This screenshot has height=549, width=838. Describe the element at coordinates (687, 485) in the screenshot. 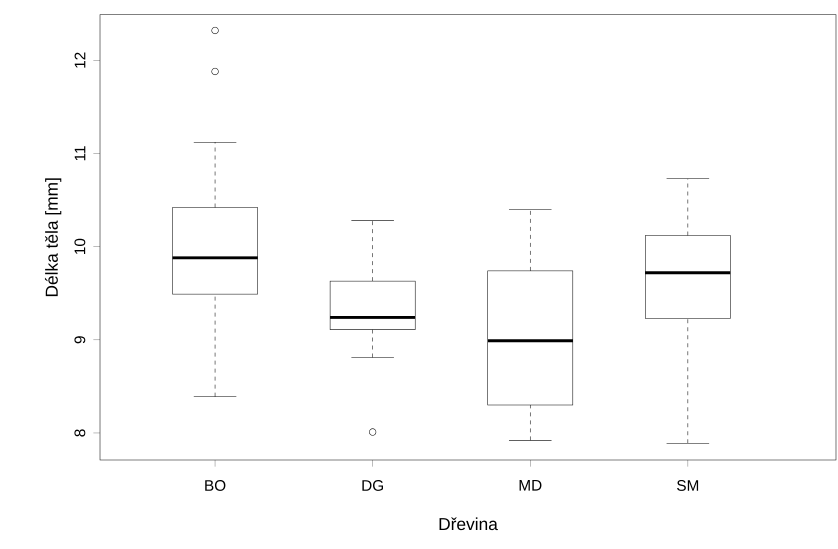

I see `x-tick-label: SM` at that location.